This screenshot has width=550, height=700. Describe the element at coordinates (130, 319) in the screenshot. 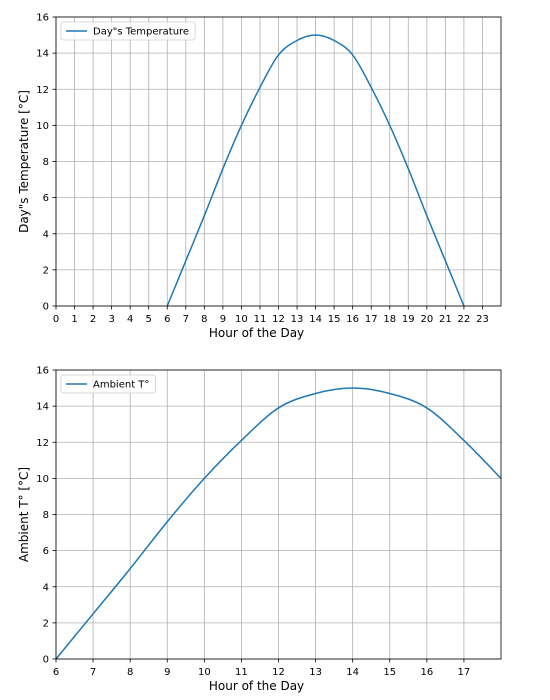

I see `x-tick-label: 4` at that location.